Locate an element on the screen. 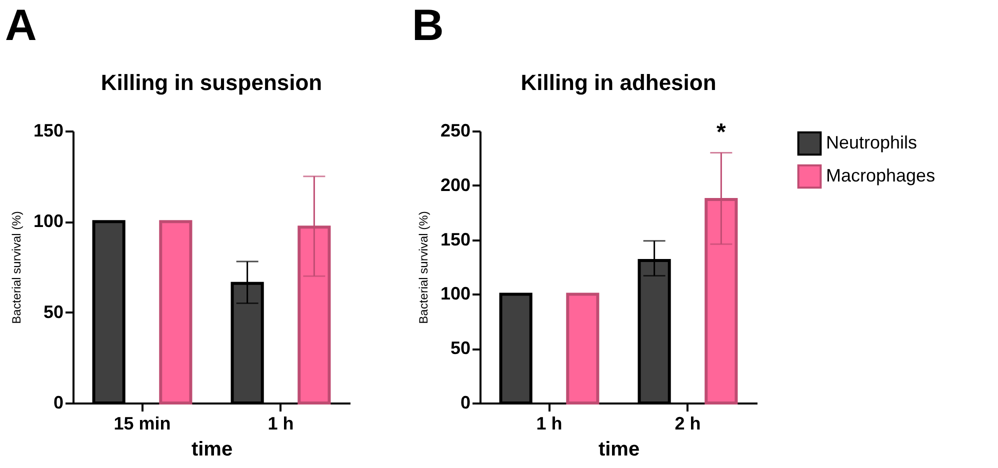 The width and height of the screenshot is (998, 468). annotation: * is located at coordinates (721, 132).